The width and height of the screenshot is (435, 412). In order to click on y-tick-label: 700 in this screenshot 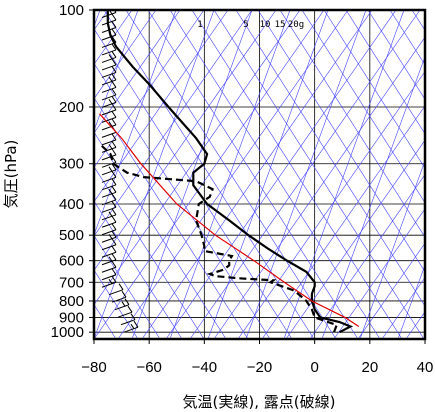, I will do `click(71, 282)`.